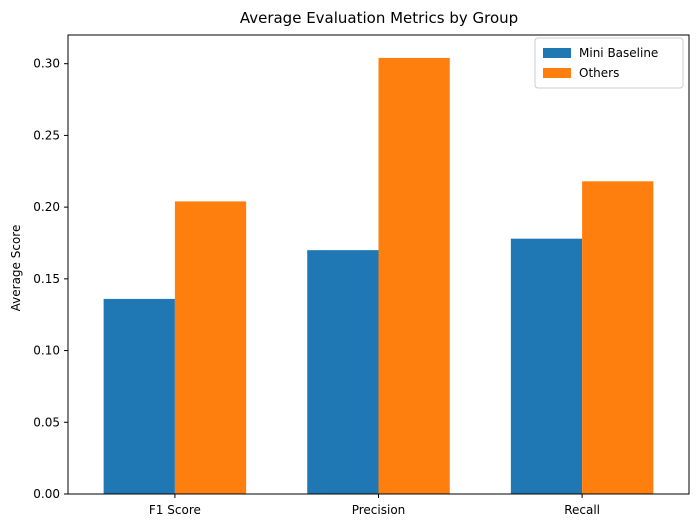 The height and width of the screenshot is (528, 700). What do you see at coordinates (175, 510) in the screenshot?
I see `x-tick-label: F1 Score` at bounding box center [175, 510].